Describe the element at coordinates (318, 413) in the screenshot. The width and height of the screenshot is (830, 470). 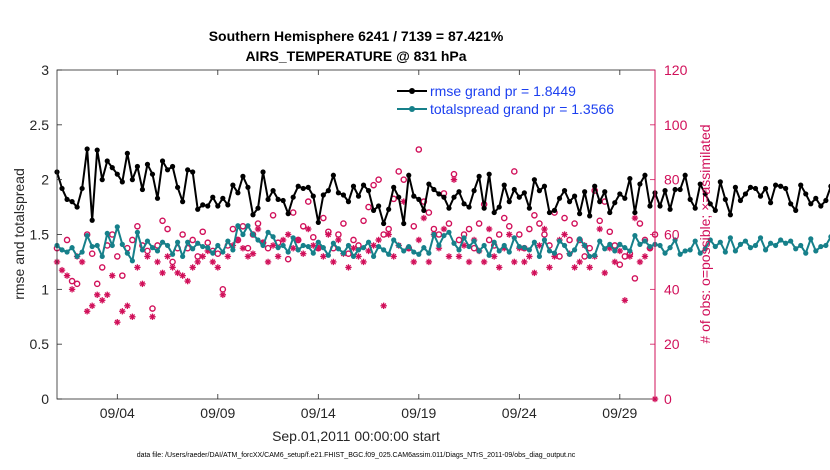
I see `x-tick-label-2: 09/14` at that location.